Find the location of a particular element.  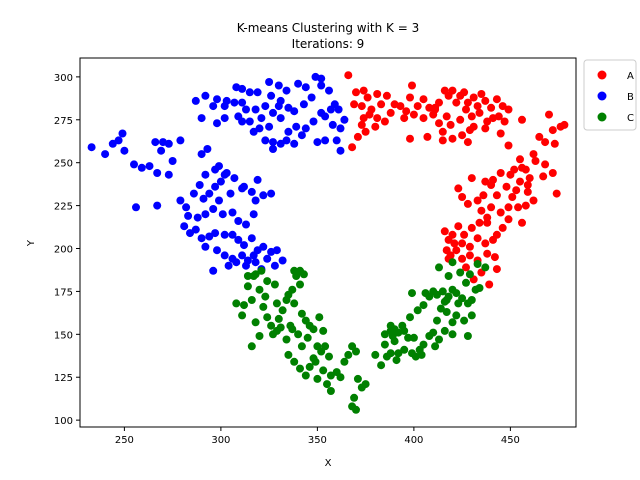

x-tick-label: 400 is located at coordinates (413, 440).